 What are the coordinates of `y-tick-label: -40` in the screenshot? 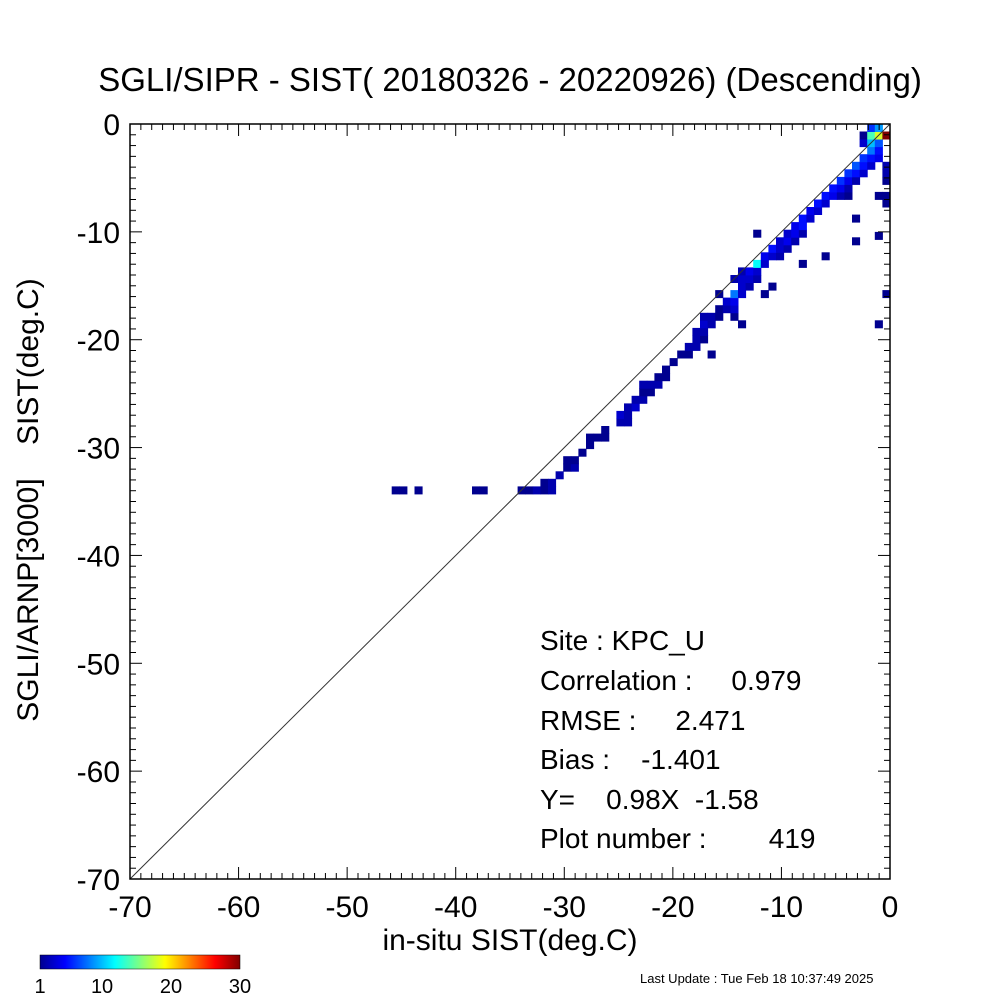 It's located at (98, 556).